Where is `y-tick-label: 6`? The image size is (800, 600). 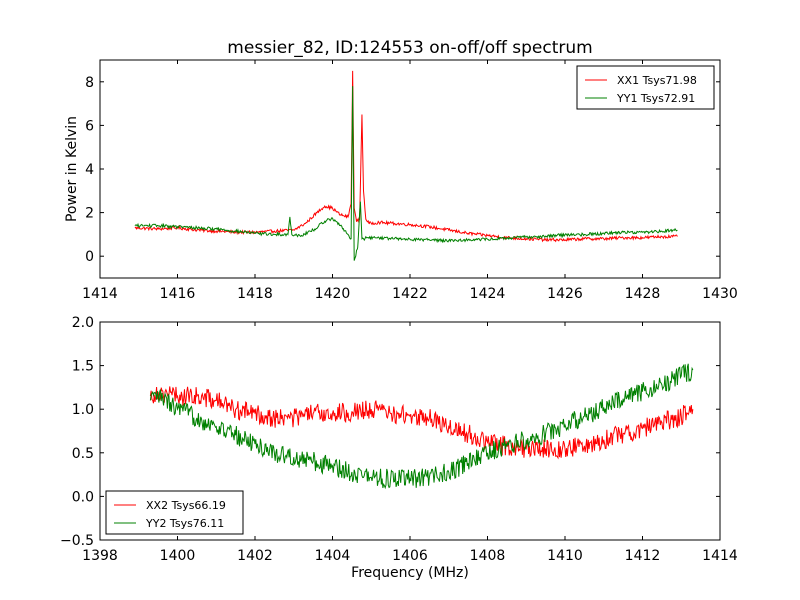
y-tick-label: 6 is located at coordinates (89, 126).